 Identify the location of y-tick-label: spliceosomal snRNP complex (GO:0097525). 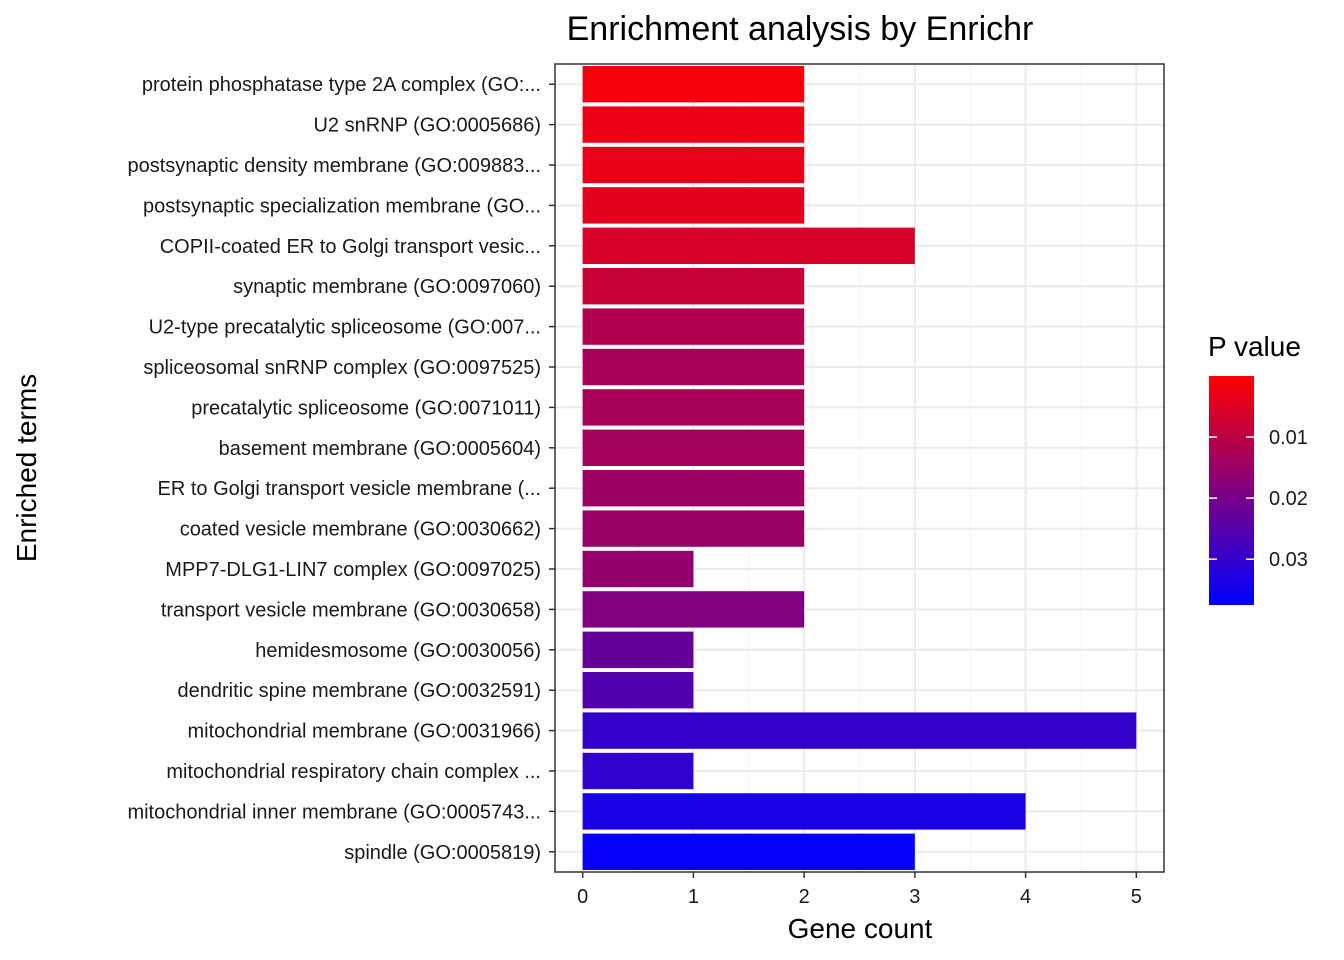
(342, 368).